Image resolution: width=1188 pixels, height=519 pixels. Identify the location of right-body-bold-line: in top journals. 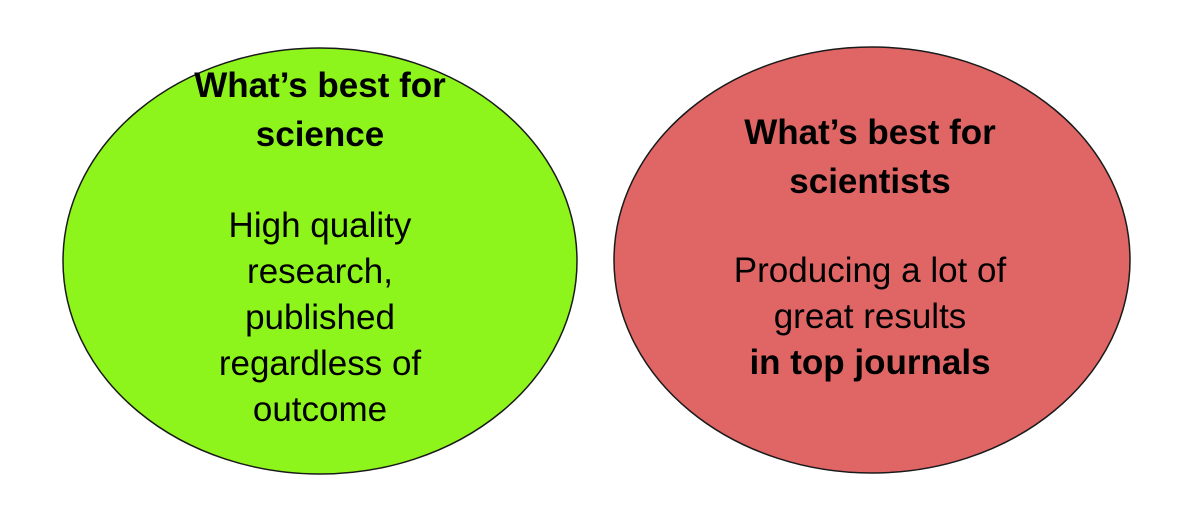
(870, 362).